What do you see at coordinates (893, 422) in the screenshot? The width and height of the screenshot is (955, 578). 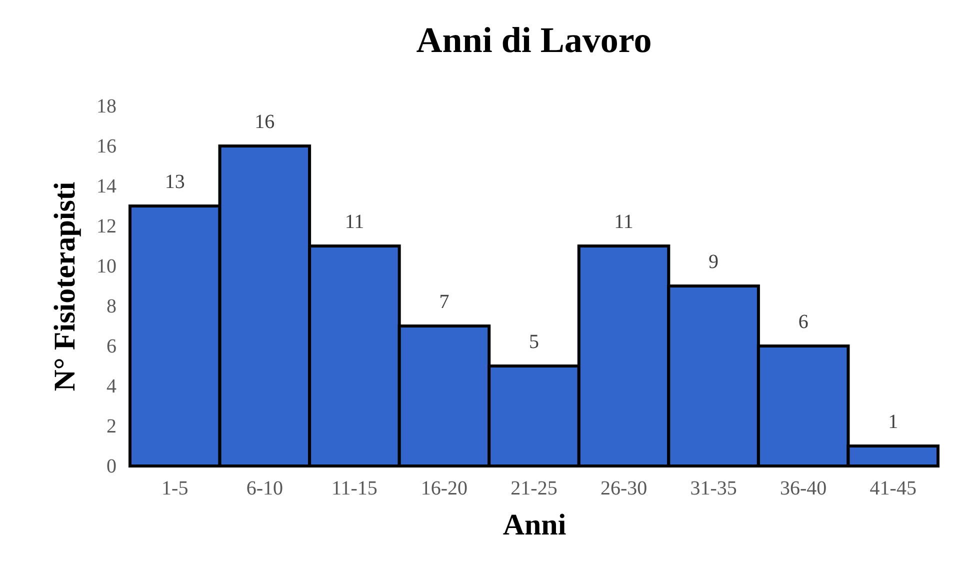 I see `data-label: 1` at bounding box center [893, 422].